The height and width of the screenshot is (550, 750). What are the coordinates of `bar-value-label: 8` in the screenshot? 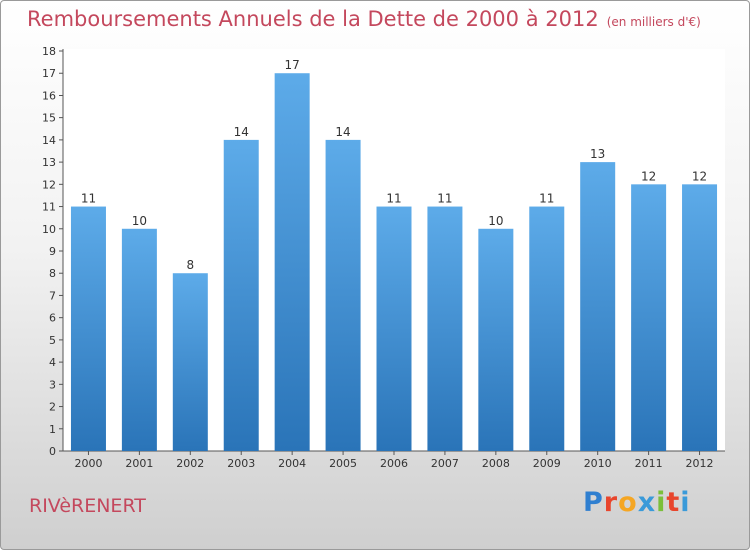 It's located at (190, 265).